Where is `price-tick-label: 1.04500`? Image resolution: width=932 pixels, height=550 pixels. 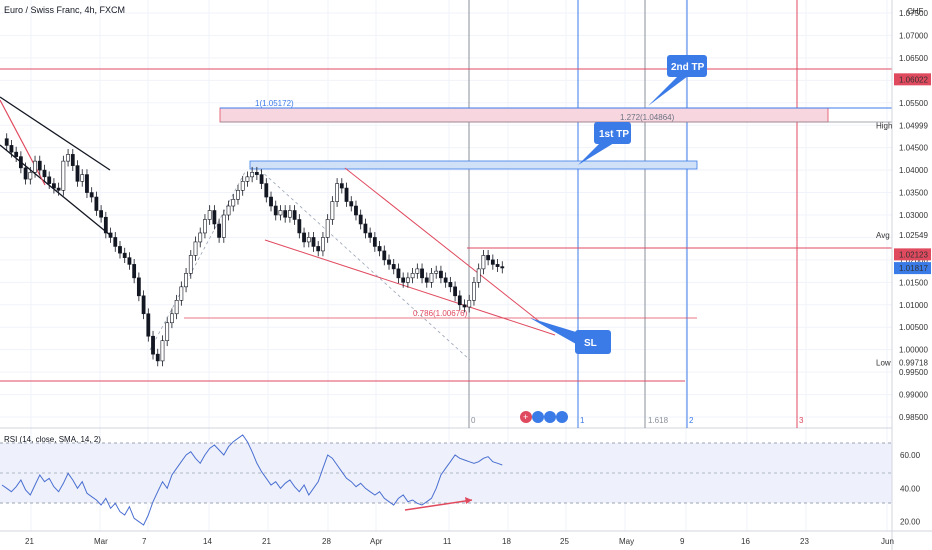 price-tick-label: 1.04500 is located at coordinates (913, 148).